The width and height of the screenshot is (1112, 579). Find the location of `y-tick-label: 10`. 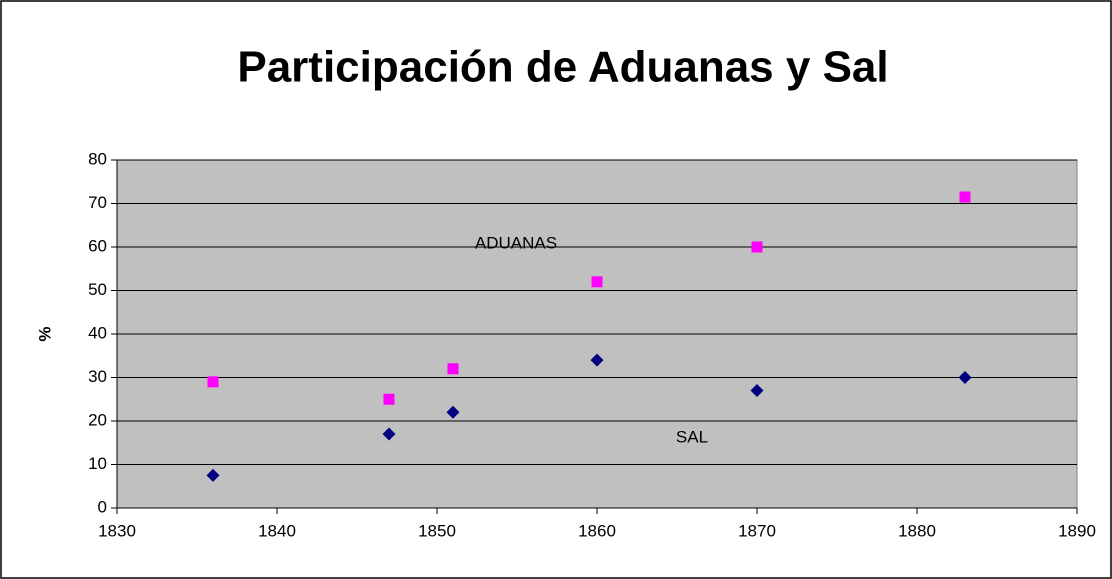

y-tick-label: 10 is located at coordinates (97, 463).